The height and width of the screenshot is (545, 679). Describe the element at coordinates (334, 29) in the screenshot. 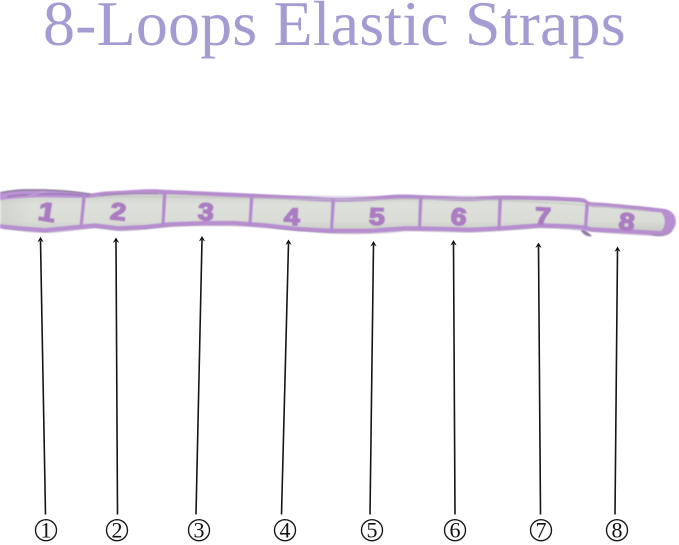

I see `svg-text: 8-Loops Elastic Straps` at that location.